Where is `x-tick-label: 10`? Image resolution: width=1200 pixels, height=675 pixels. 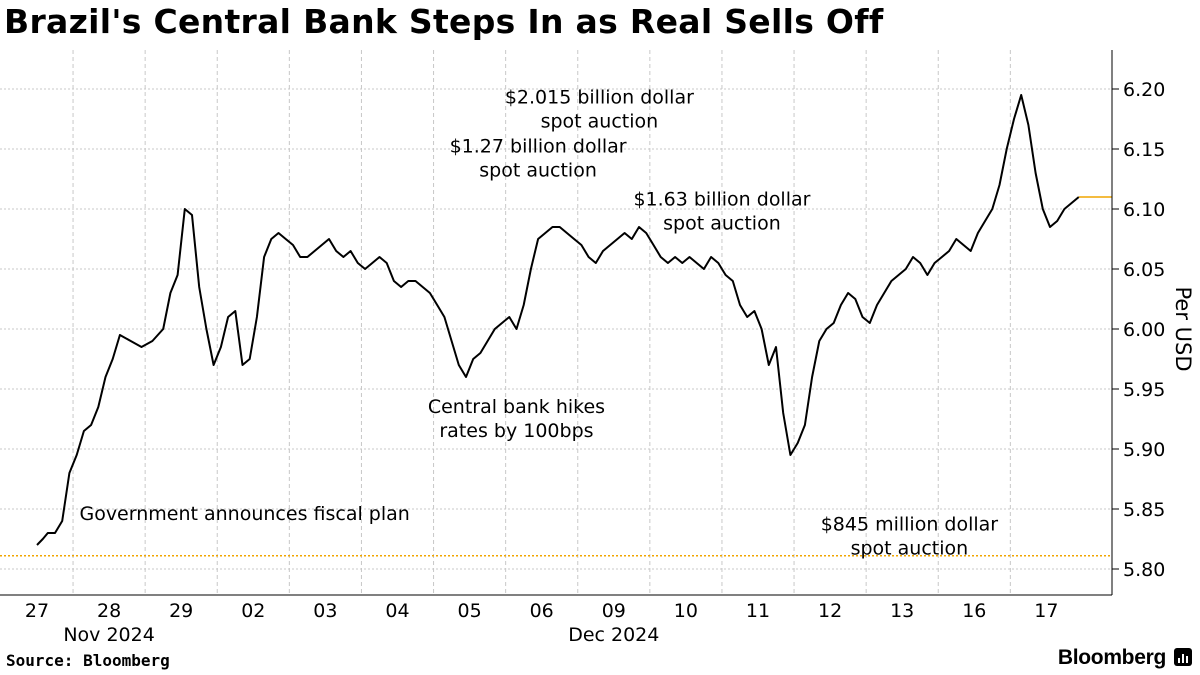 x-tick-label: 10 is located at coordinates (686, 611).